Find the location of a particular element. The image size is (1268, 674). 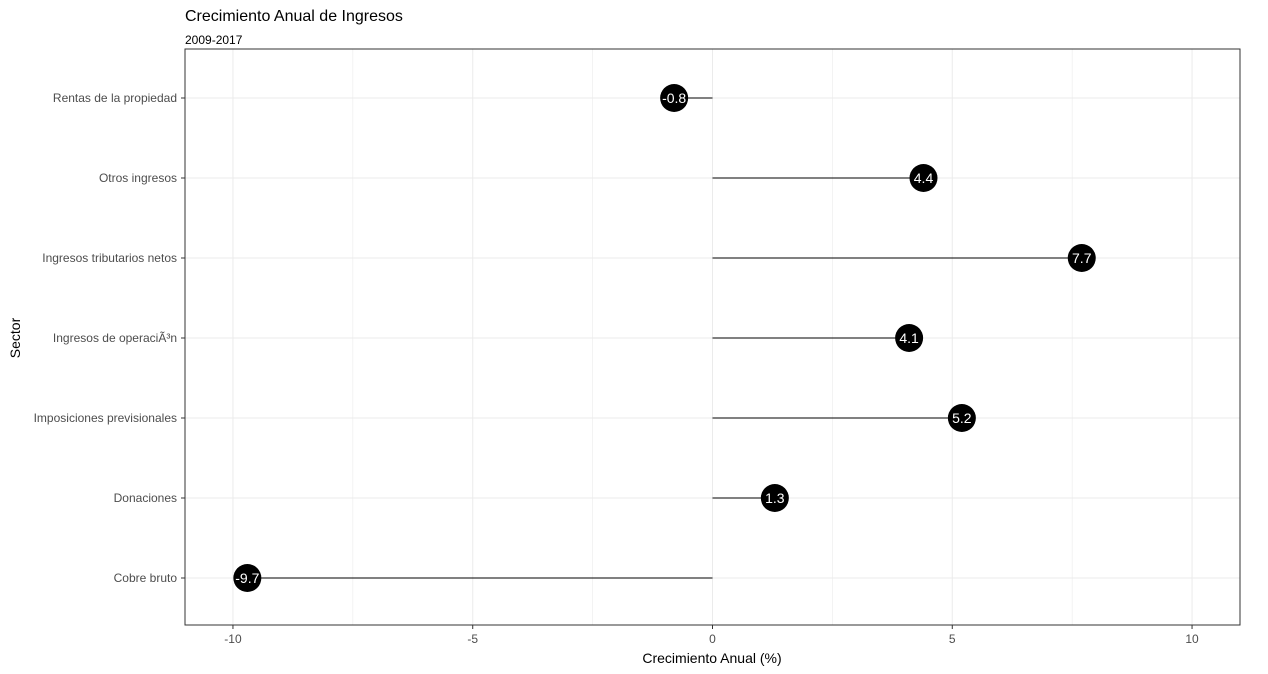

chart-subtitle: 2009-2017 is located at coordinates (214, 40).